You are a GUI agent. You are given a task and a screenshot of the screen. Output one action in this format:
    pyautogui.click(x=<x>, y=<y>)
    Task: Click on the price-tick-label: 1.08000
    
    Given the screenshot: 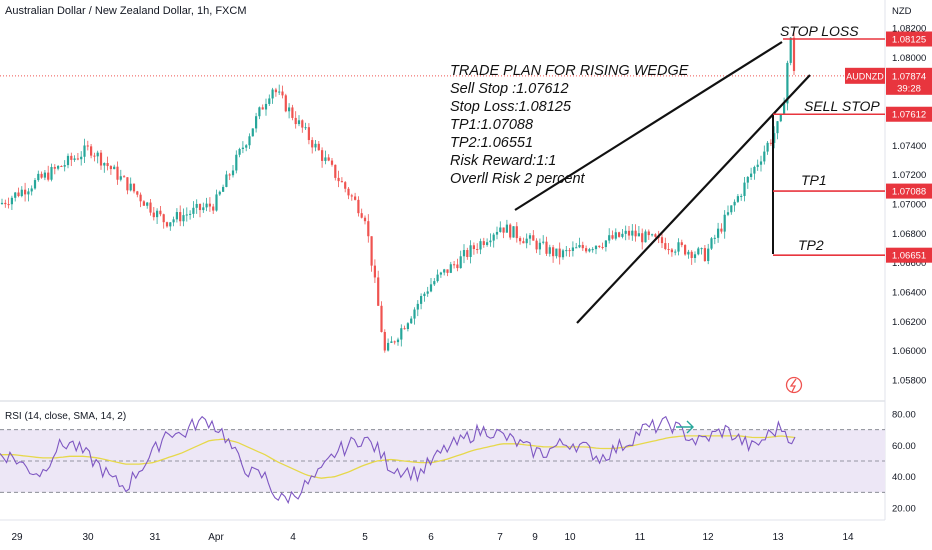 What is the action you would take?
    pyautogui.click(x=909, y=58)
    